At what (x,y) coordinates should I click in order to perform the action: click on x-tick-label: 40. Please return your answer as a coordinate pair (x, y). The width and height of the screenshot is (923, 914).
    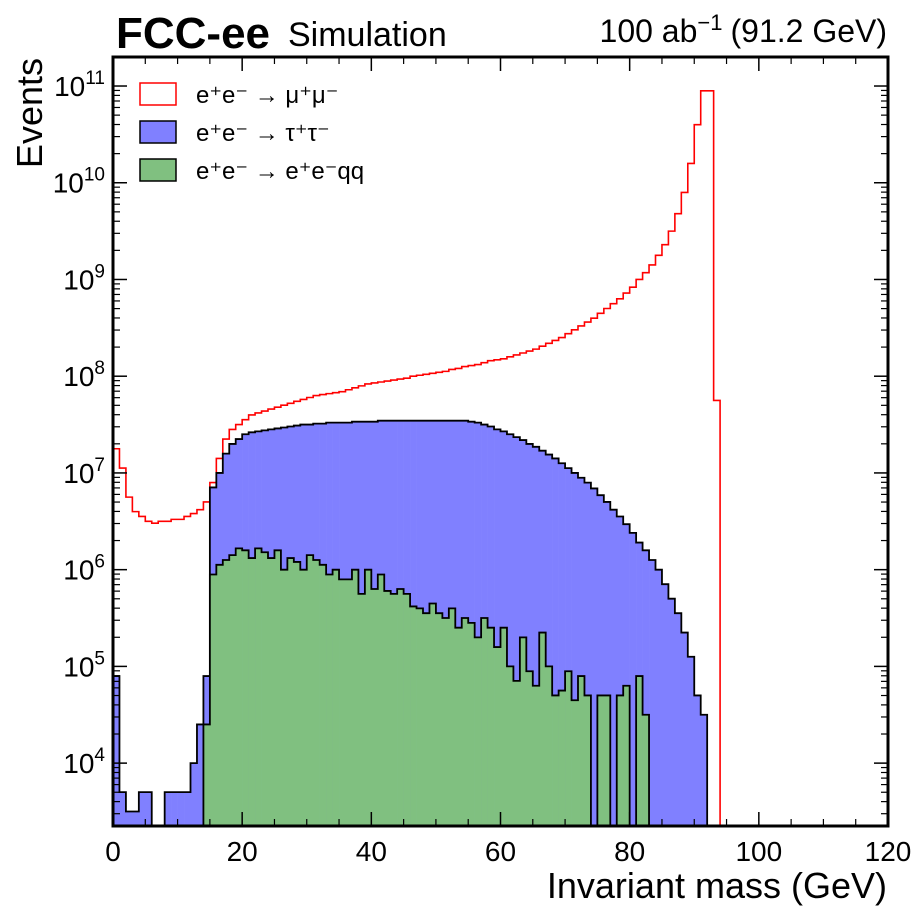
    Looking at the image, I should click on (371, 851).